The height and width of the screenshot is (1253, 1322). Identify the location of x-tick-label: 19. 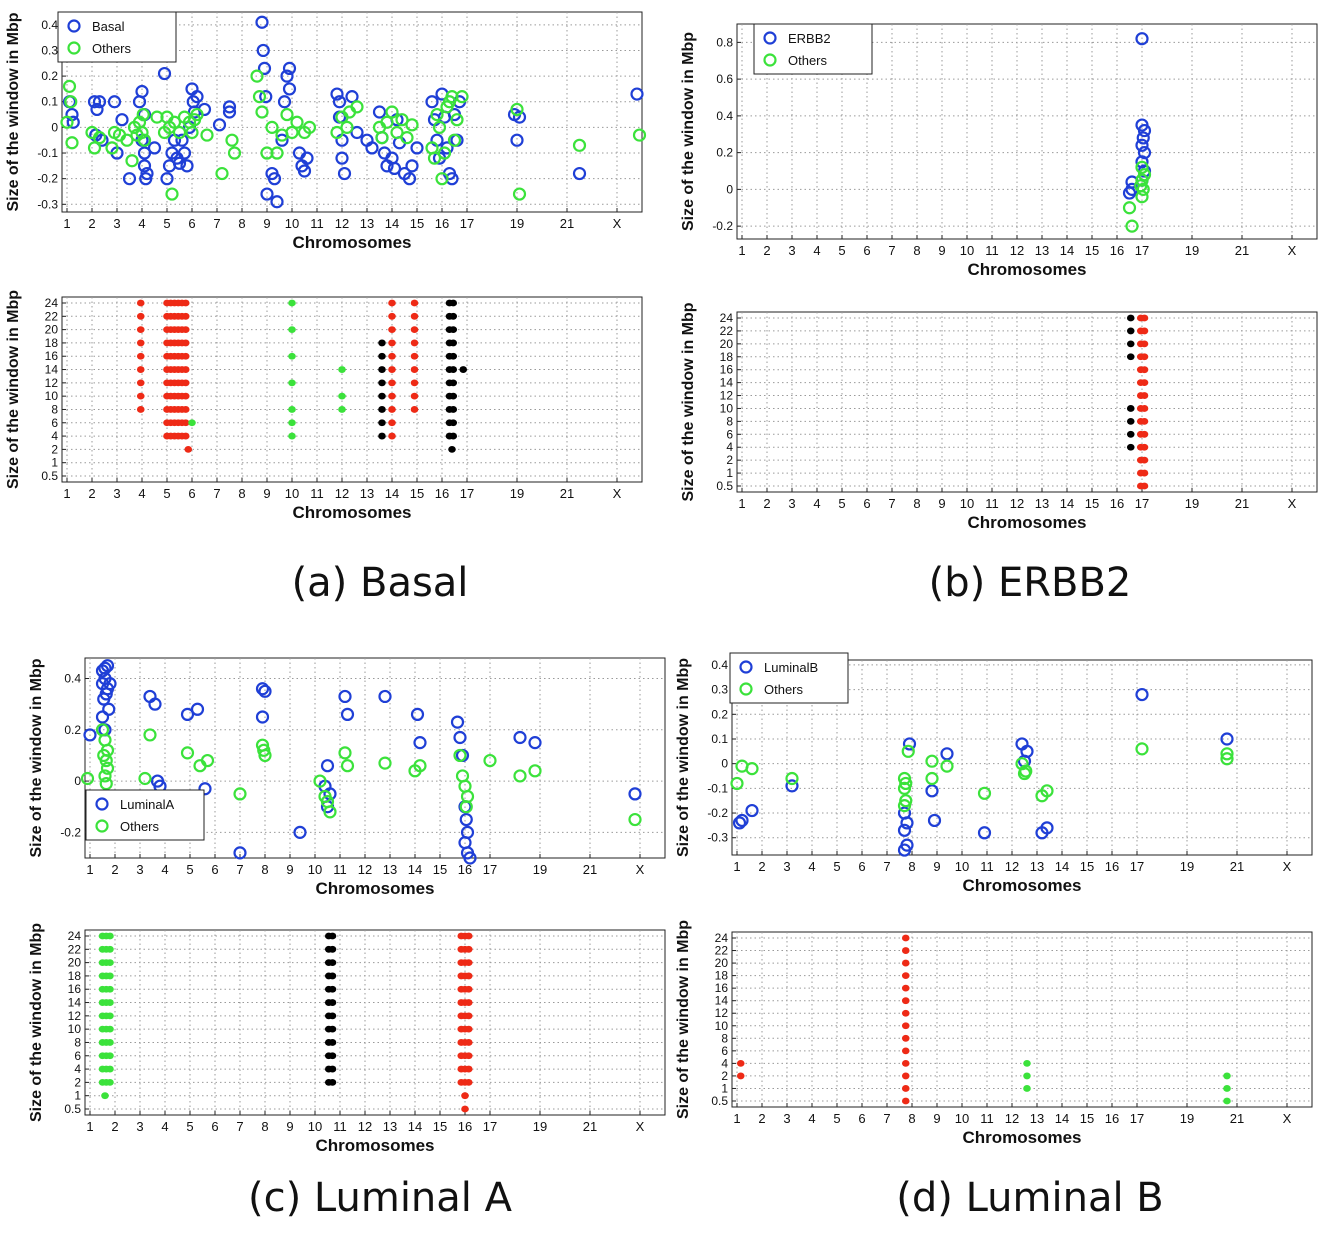
(540, 1126).